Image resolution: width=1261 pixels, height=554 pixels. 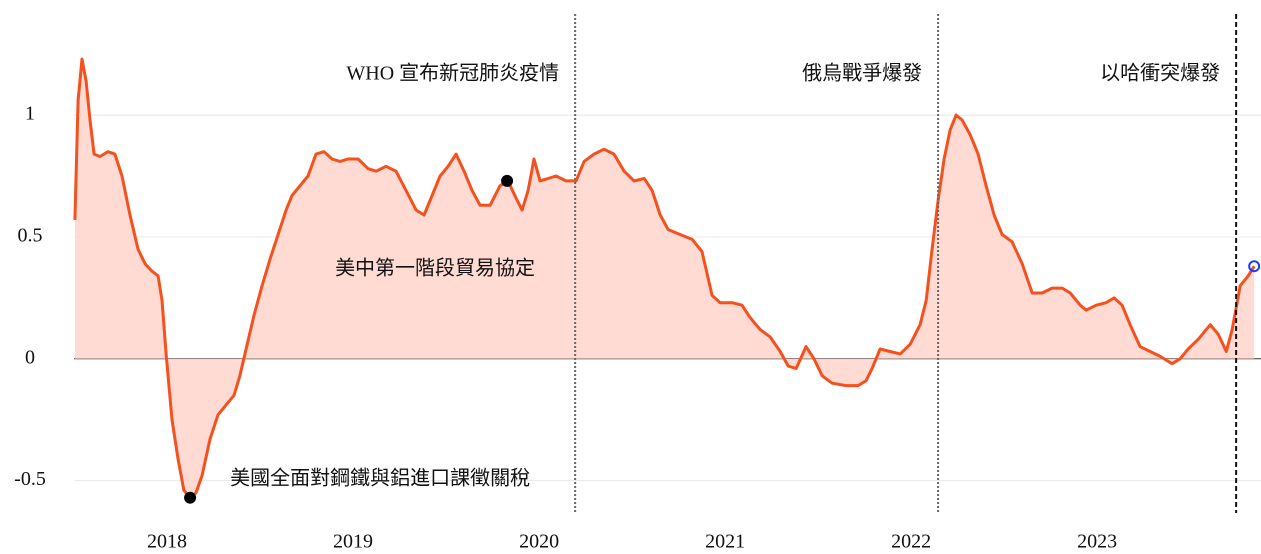 What do you see at coordinates (1160, 73) in the screenshot?
I see `event-label: 以哈衝突爆發` at bounding box center [1160, 73].